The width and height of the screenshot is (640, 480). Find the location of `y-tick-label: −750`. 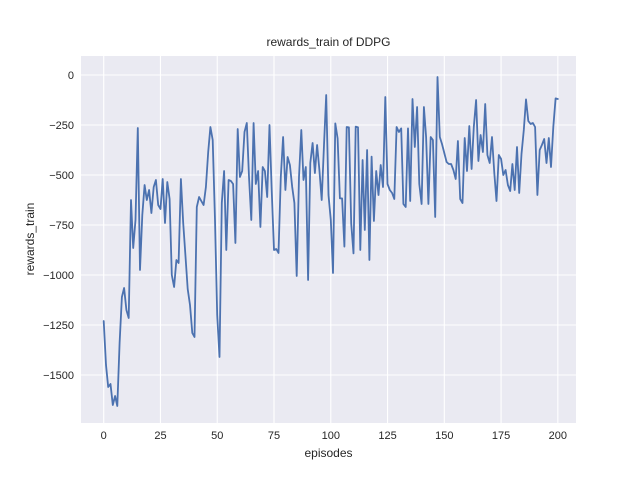

y-tick-label: −750 is located at coordinates (61, 226).